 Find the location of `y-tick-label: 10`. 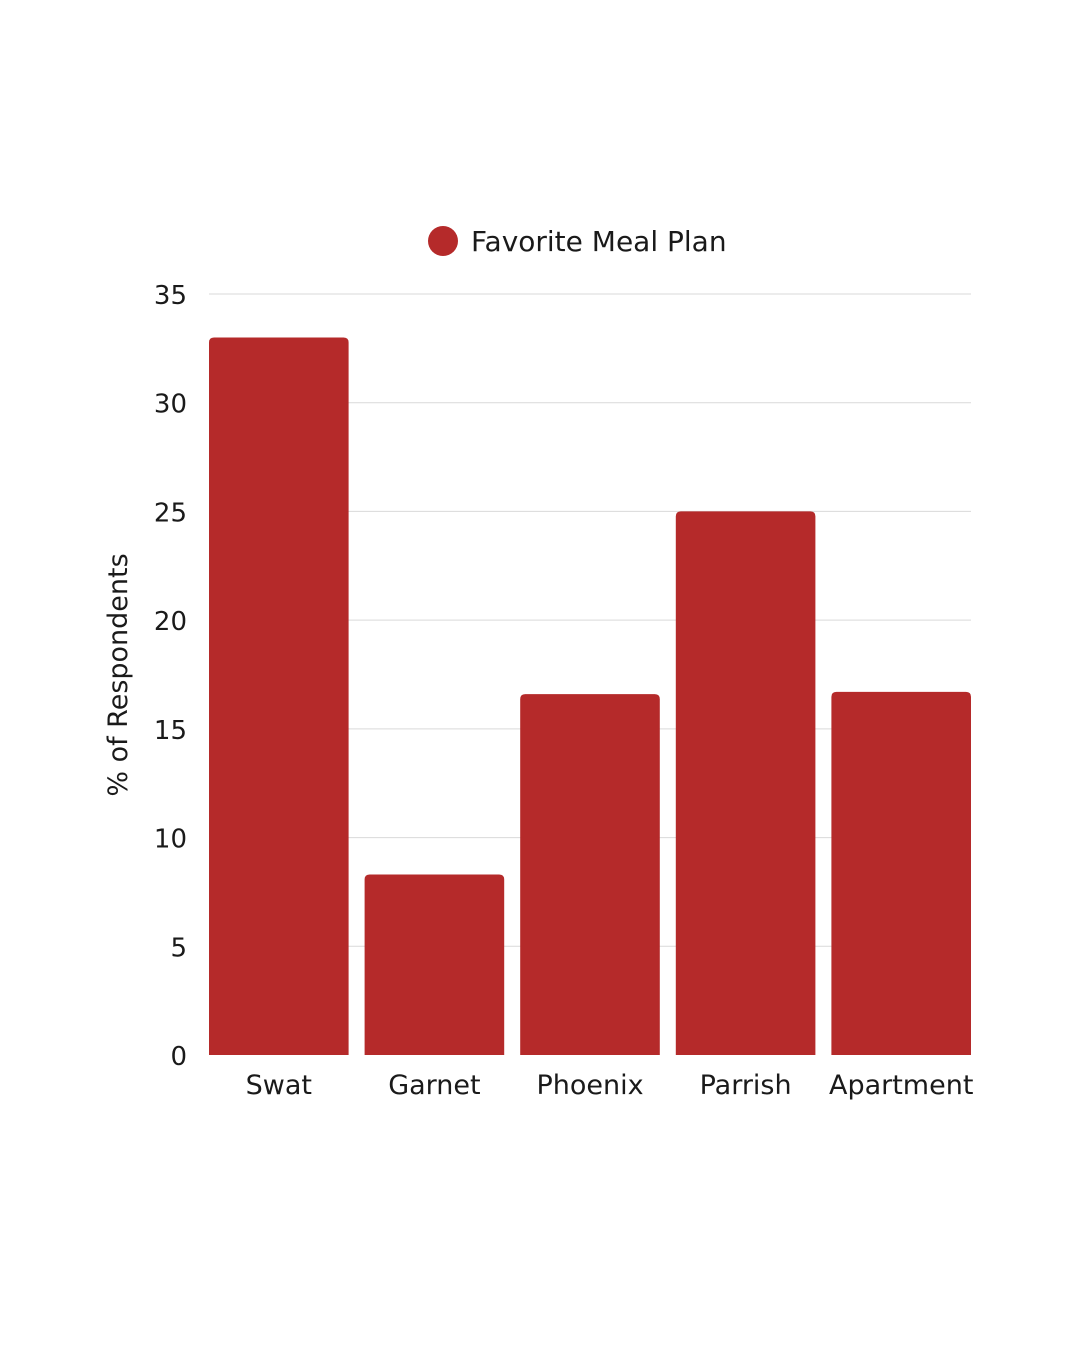

y-tick-label: 10 is located at coordinates (170, 840).